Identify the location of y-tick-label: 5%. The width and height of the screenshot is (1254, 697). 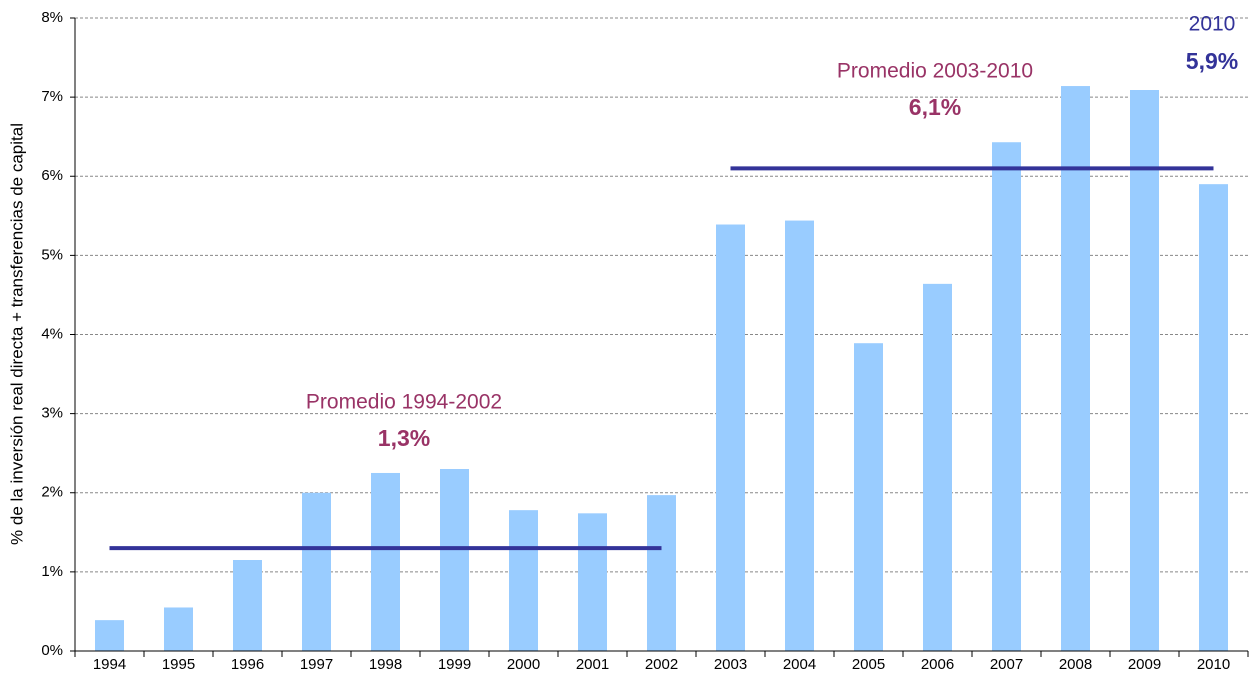
(52, 254).